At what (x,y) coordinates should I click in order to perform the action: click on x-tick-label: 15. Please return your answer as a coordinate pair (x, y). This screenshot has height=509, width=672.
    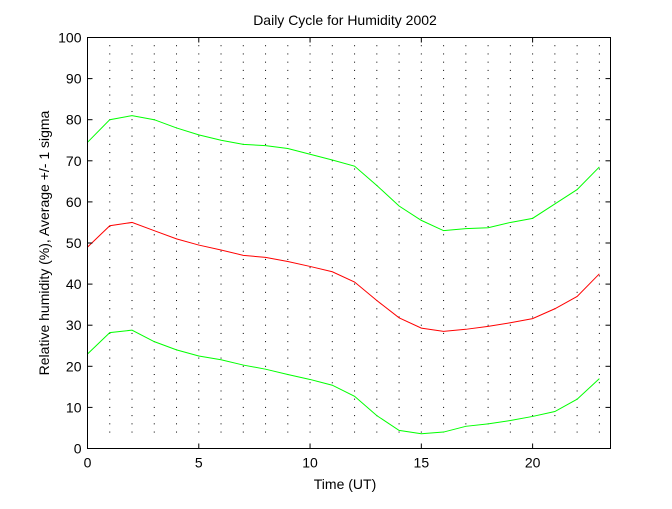
    Looking at the image, I should click on (422, 463).